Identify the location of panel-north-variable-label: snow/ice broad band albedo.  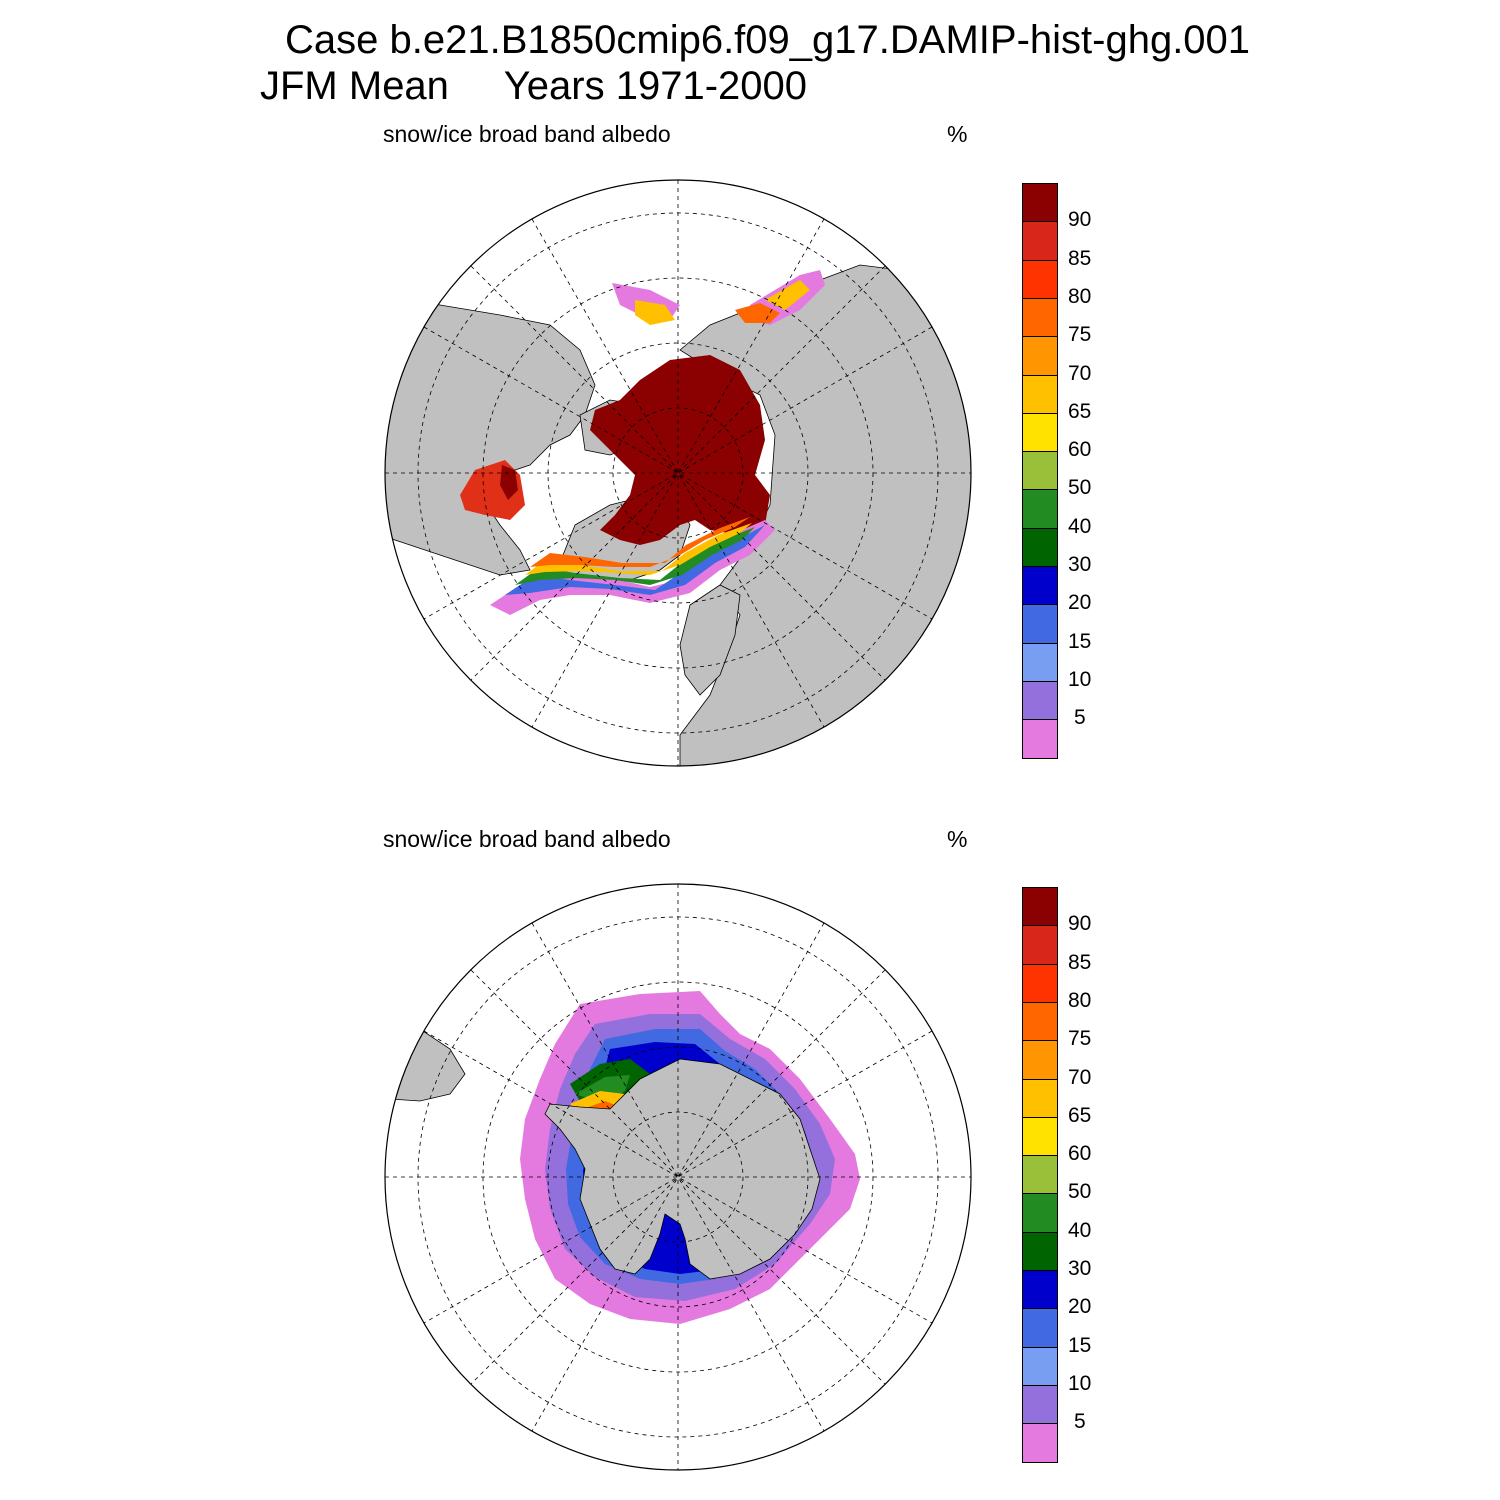
(527, 134).